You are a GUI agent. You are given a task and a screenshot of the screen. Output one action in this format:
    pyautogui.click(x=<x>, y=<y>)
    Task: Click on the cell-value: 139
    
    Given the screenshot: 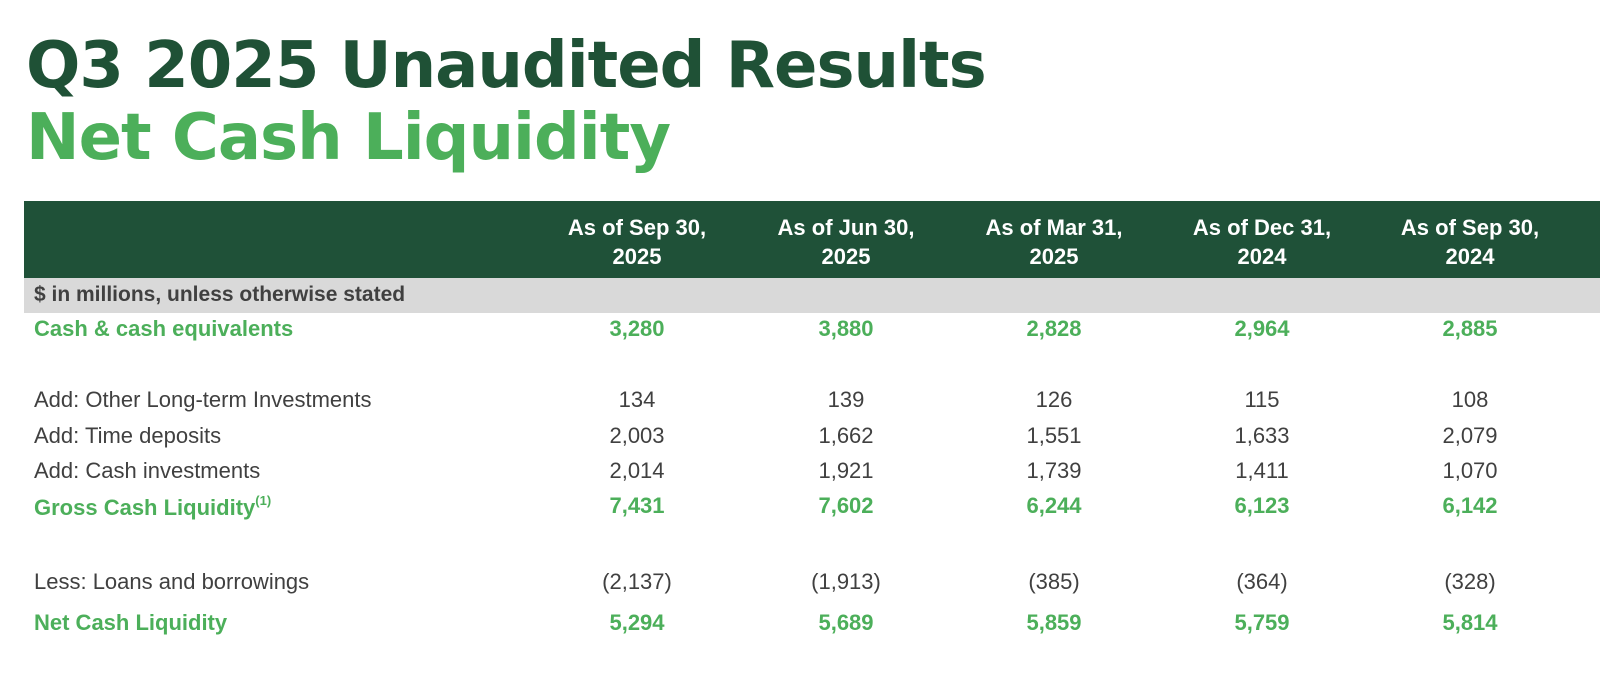 What is the action you would take?
    pyautogui.click(x=846, y=399)
    